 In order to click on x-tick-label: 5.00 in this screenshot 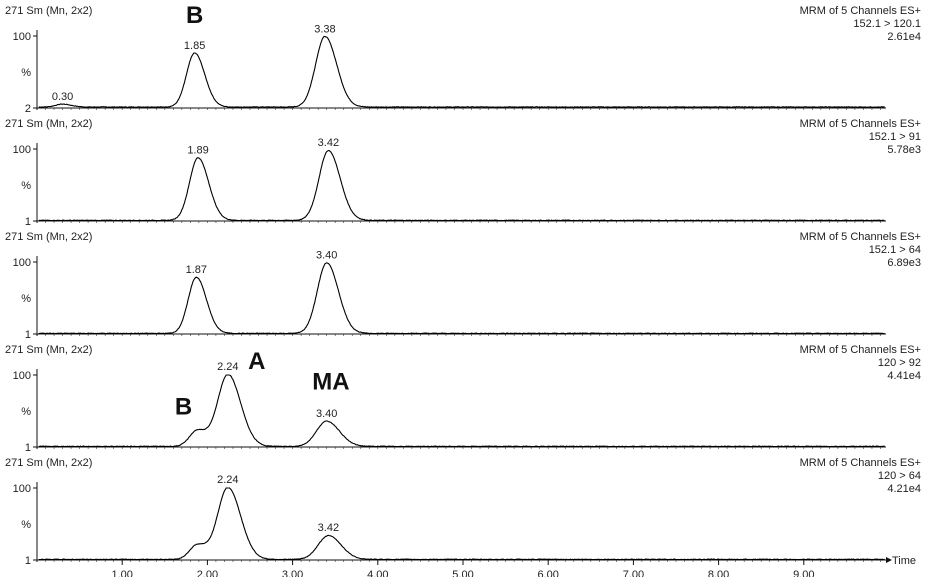, I will do `click(462, 573)`.